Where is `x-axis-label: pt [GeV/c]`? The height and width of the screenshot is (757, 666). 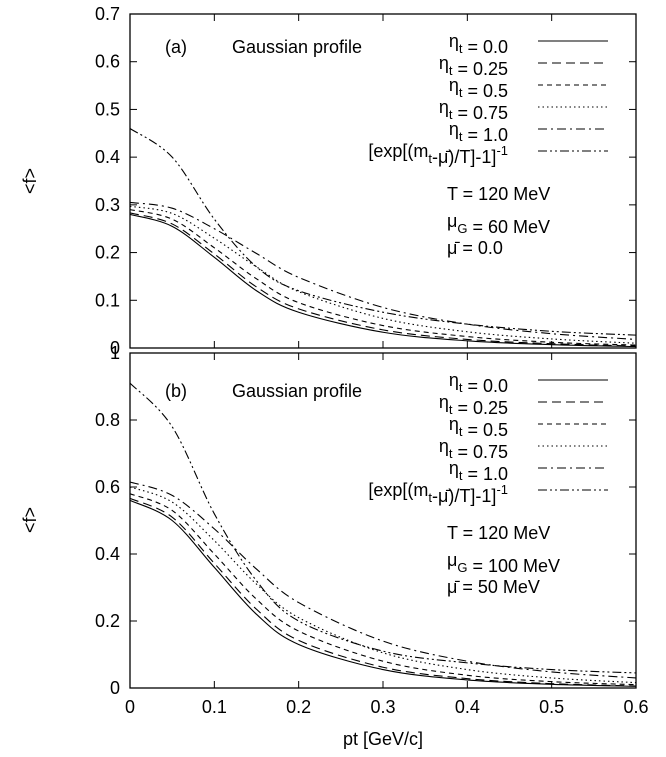 x-axis-label: pt [GeV/c] is located at coordinates (383, 739).